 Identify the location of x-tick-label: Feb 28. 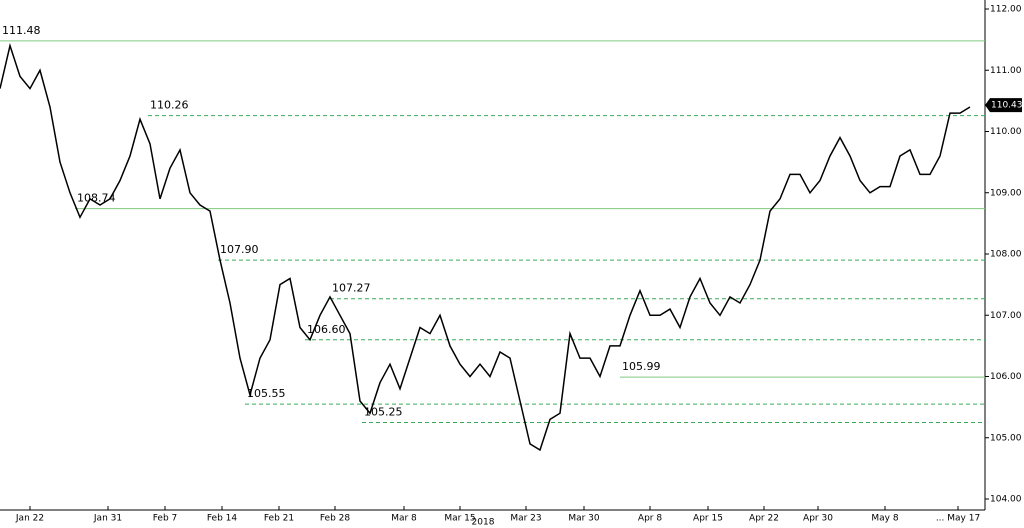
(335, 519).